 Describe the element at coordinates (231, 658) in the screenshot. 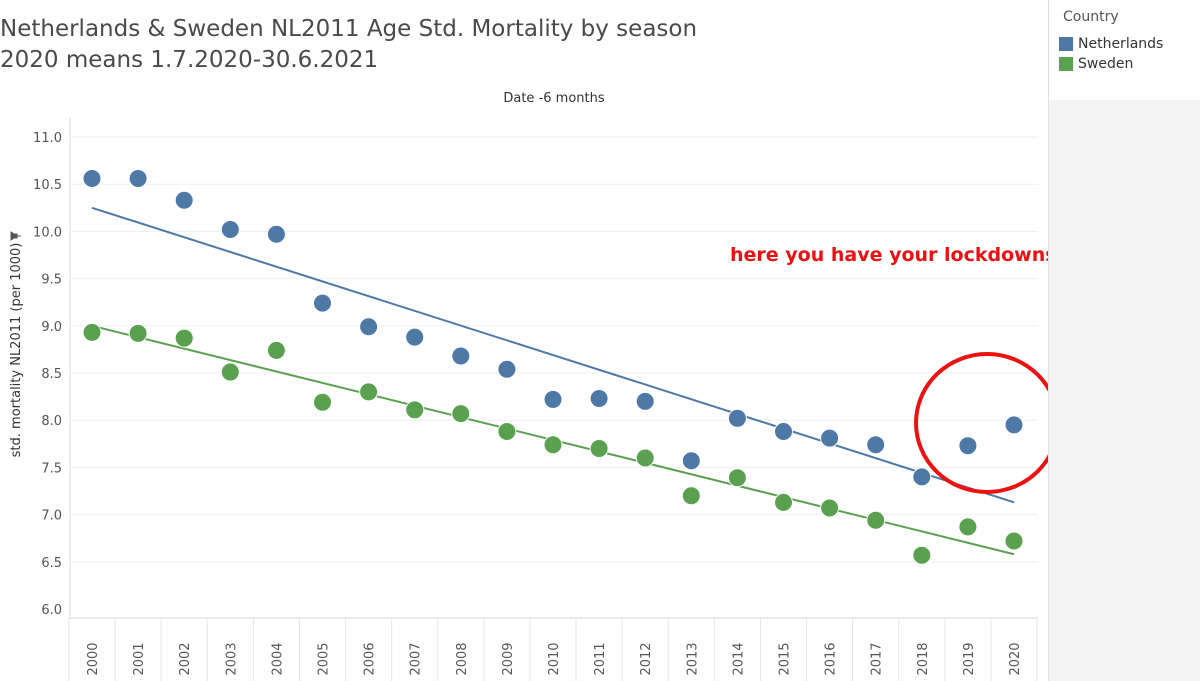

I see `x-tick-label: 2003` at that location.